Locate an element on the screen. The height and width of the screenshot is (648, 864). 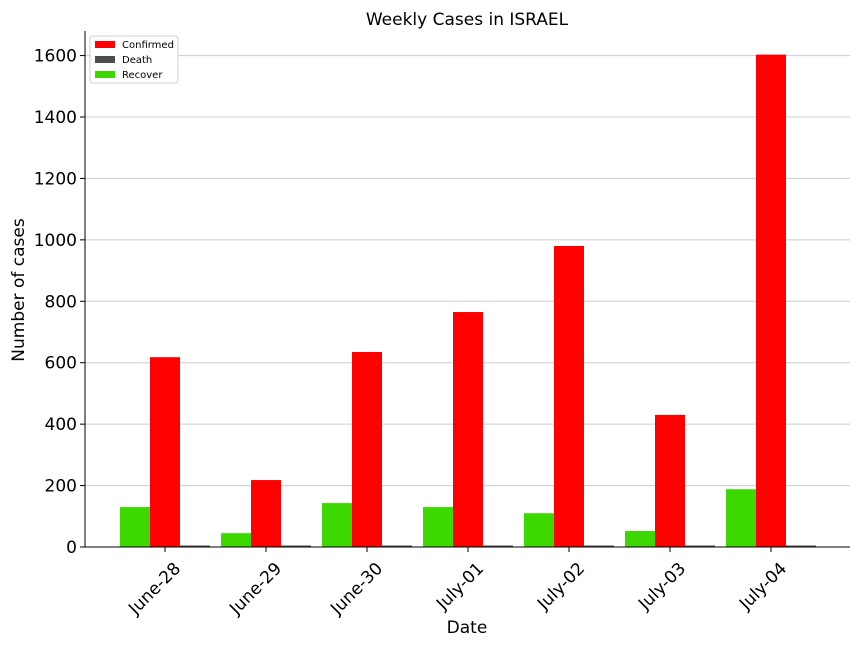
y-tick-label: 400 is located at coordinates (61, 425).